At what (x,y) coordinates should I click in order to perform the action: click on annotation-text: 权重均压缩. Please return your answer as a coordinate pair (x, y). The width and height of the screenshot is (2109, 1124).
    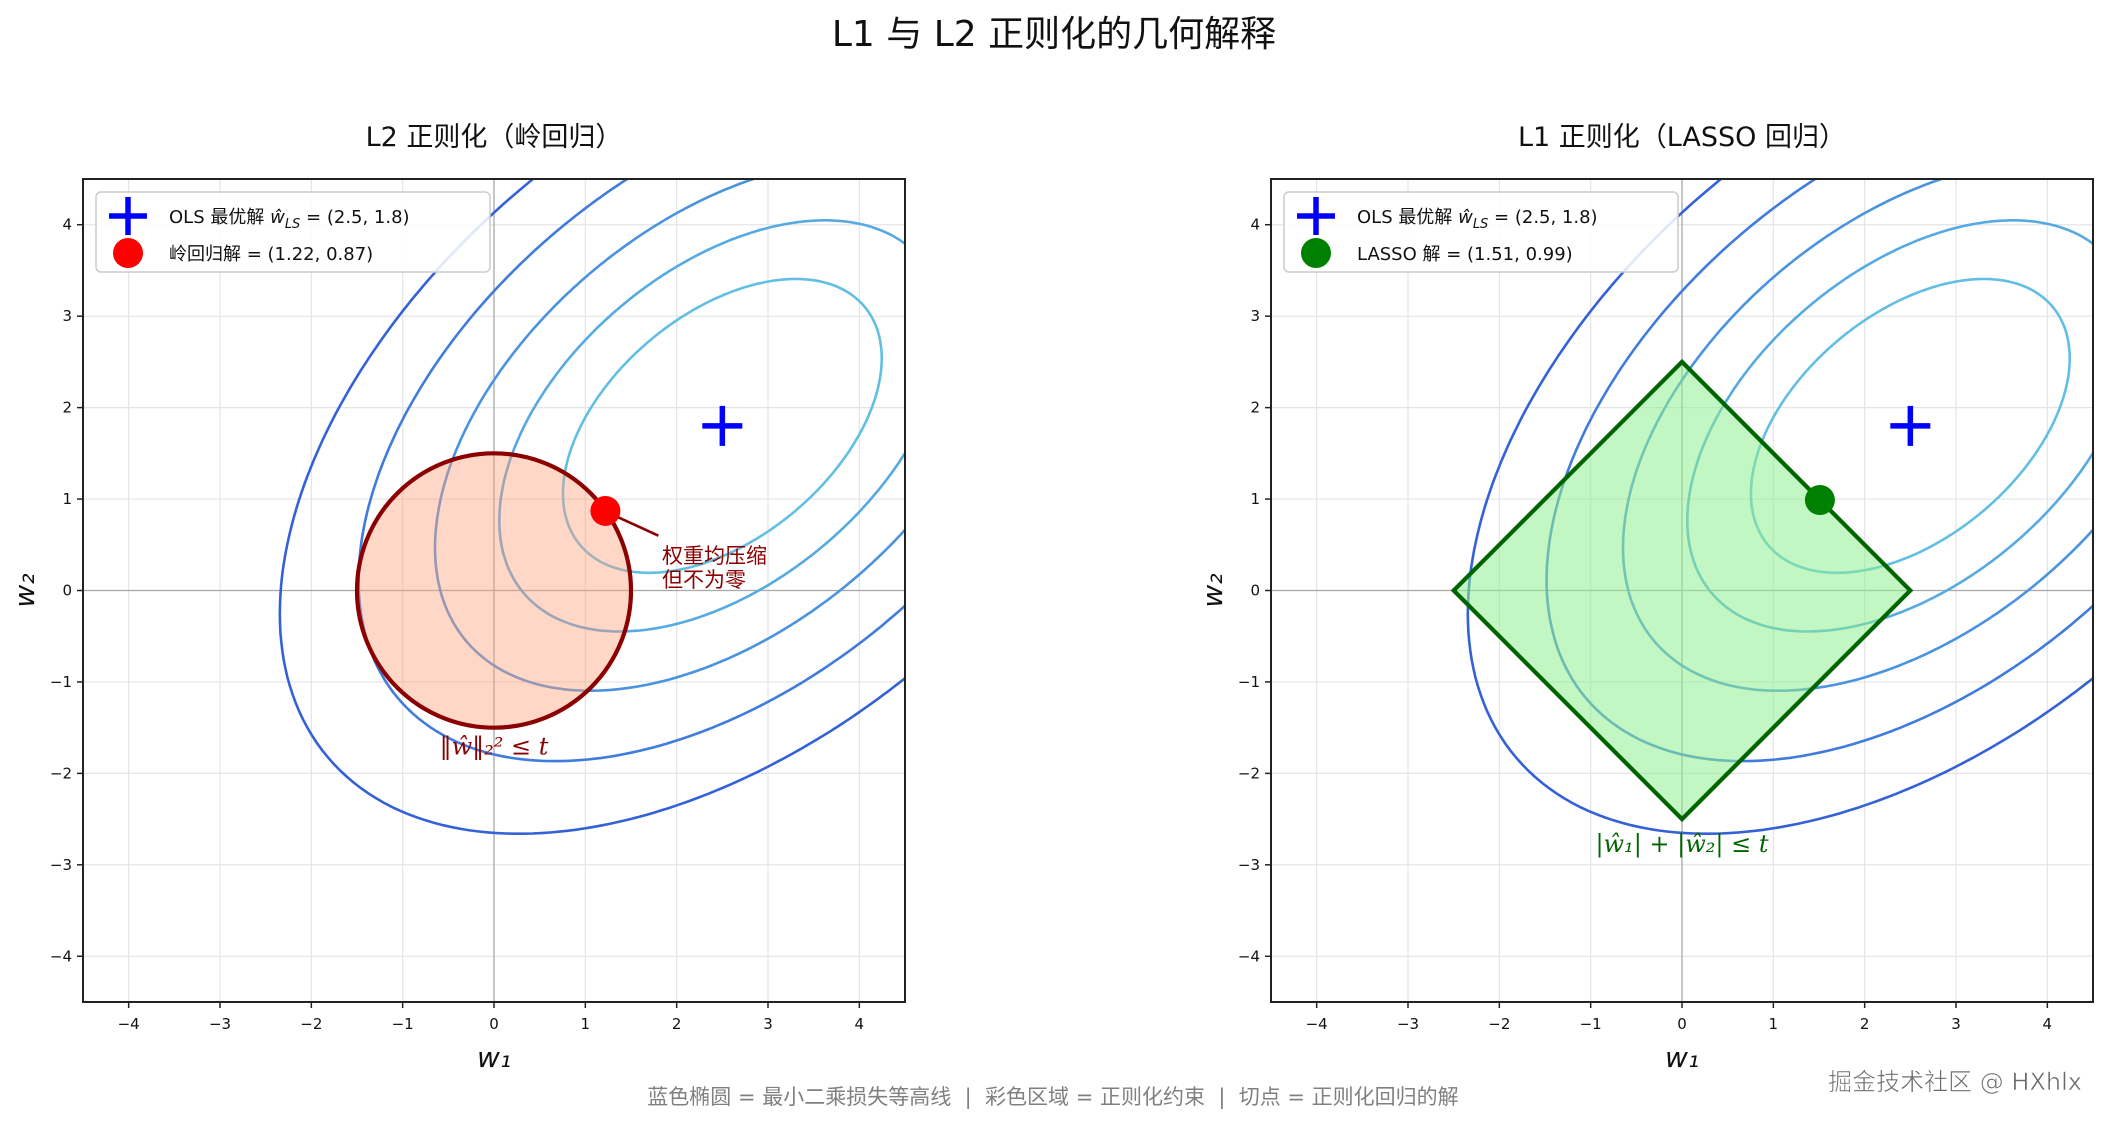
    Looking at the image, I should click on (714, 556).